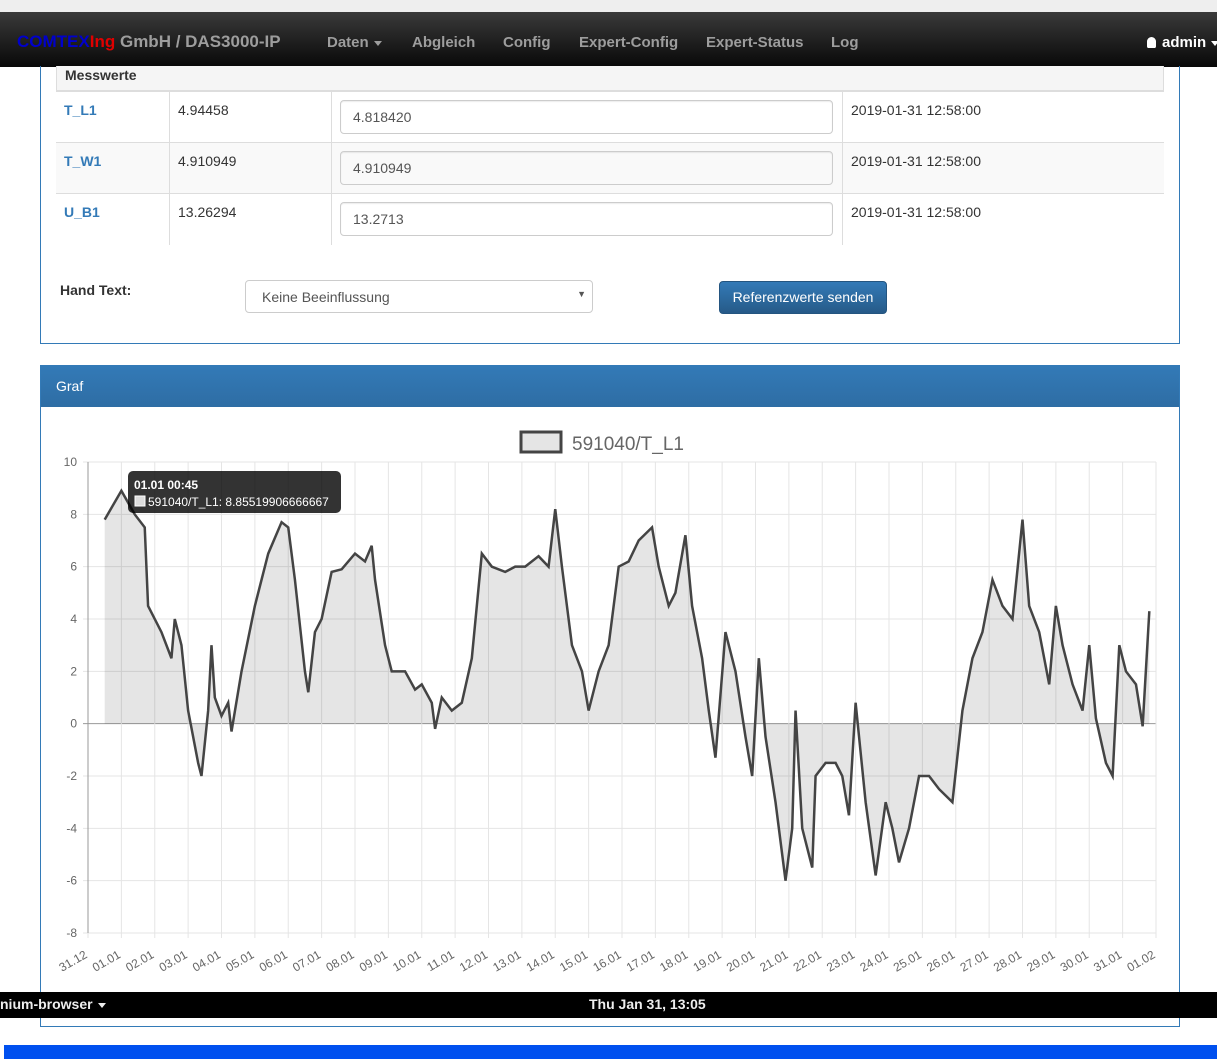 The image size is (1217, 1059). Describe the element at coordinates (53, 41) in the screenshot. I see `brand-a: COMTEX` at that location.